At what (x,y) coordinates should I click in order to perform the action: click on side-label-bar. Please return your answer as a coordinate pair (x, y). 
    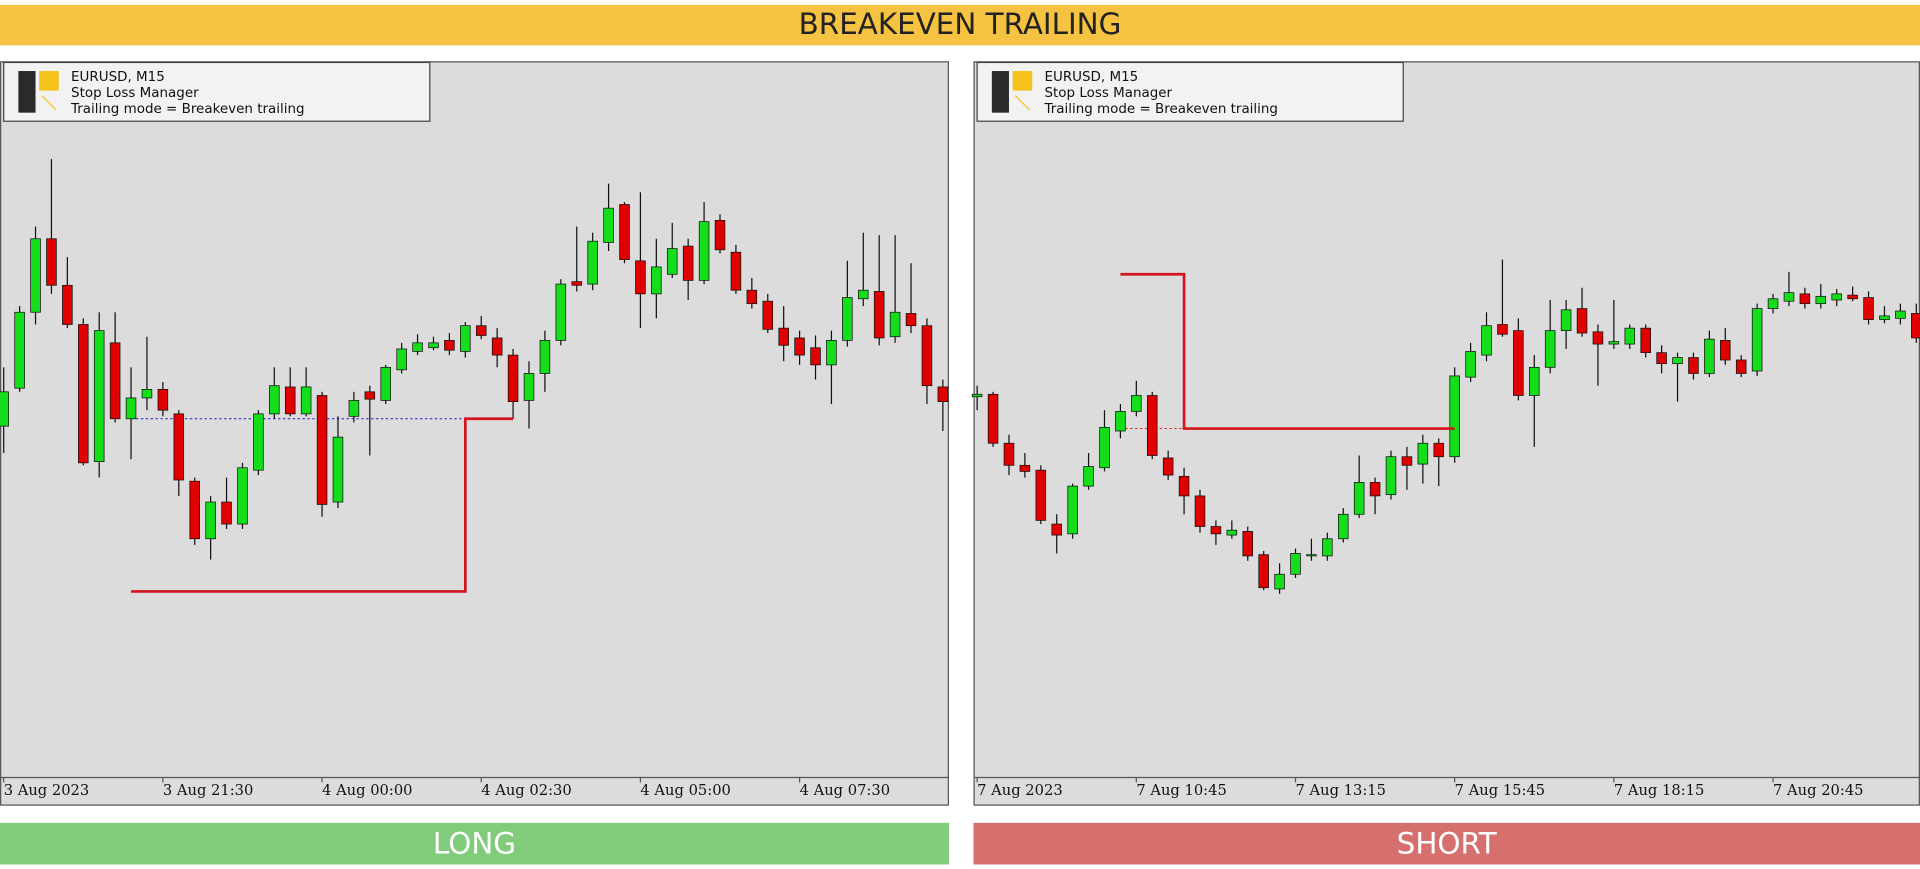
    Looking at the image, I should click on (474, 843).